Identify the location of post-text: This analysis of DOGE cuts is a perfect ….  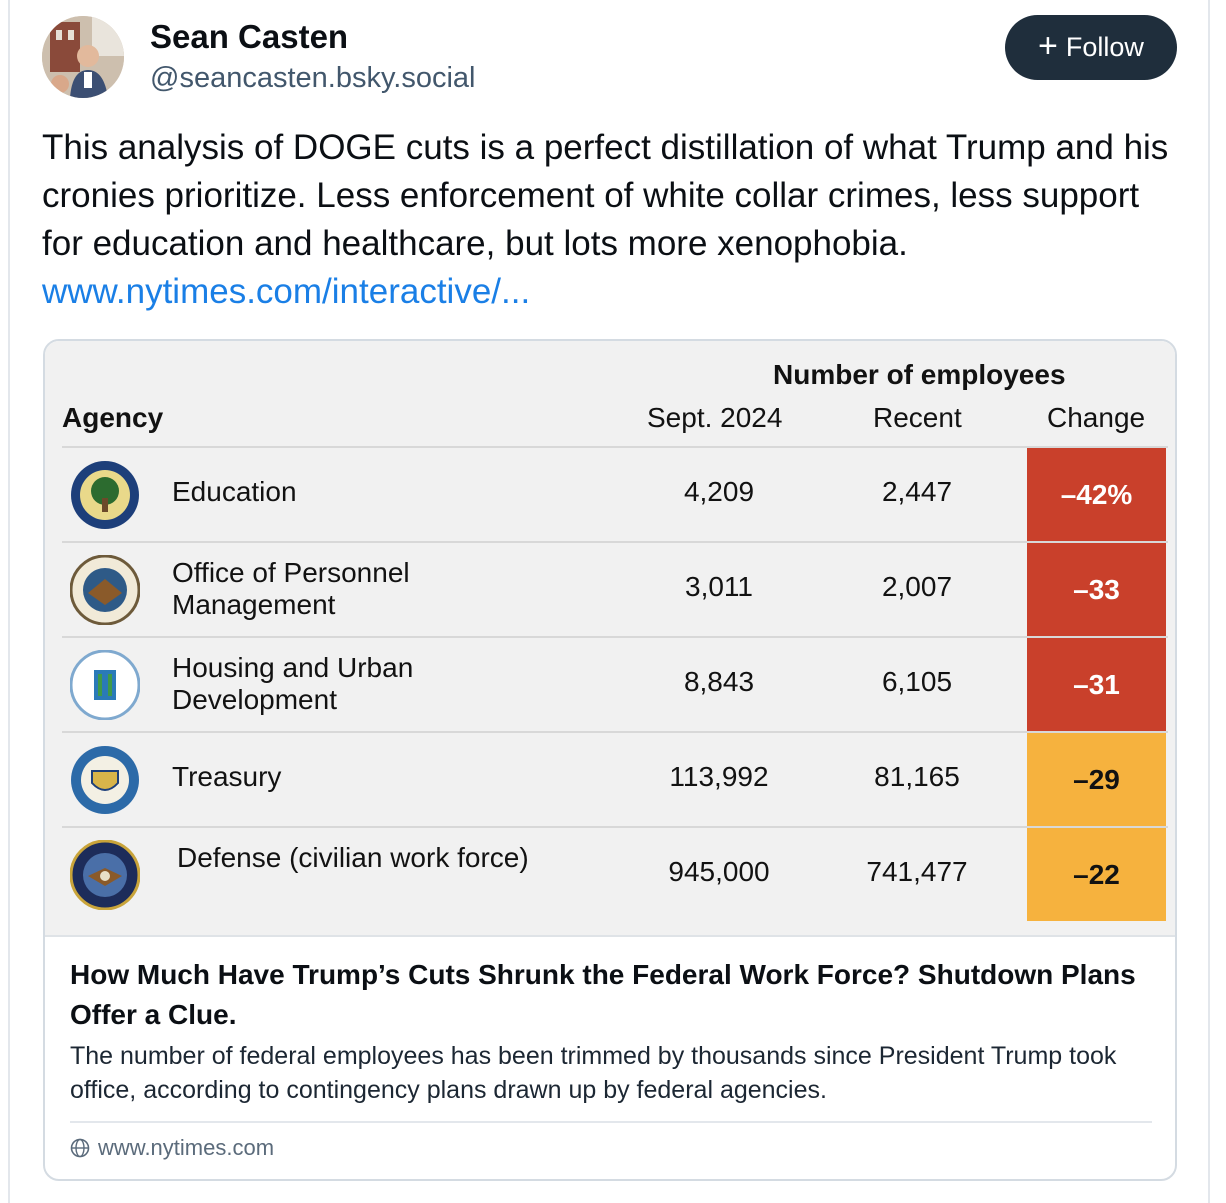
(612, 220).